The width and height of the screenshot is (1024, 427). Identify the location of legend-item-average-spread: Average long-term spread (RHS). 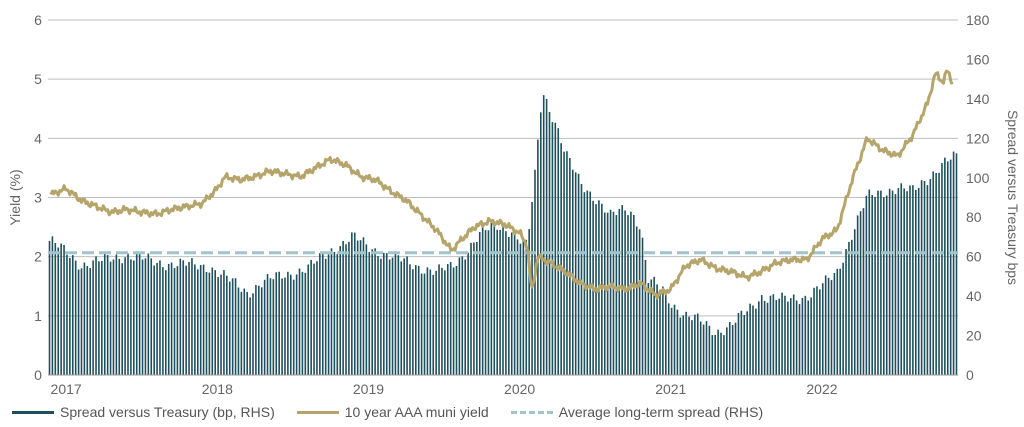
(637, 412).